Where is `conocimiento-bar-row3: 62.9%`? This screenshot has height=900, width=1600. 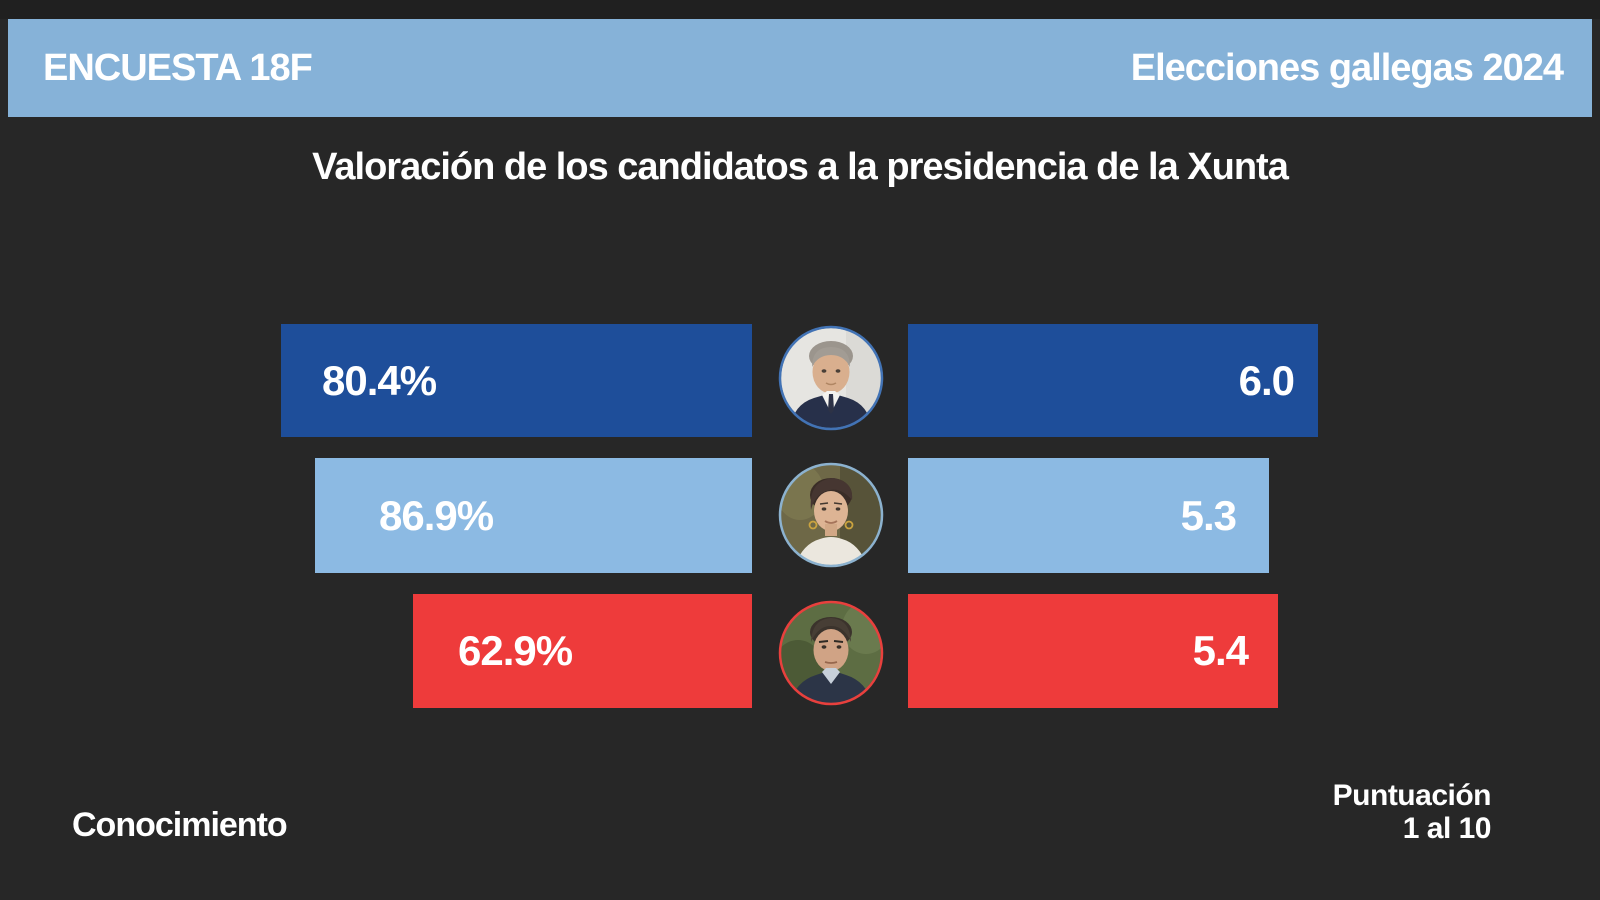
conocimiento-bar-row3: 62.9% is located at coordinates (582, 651).